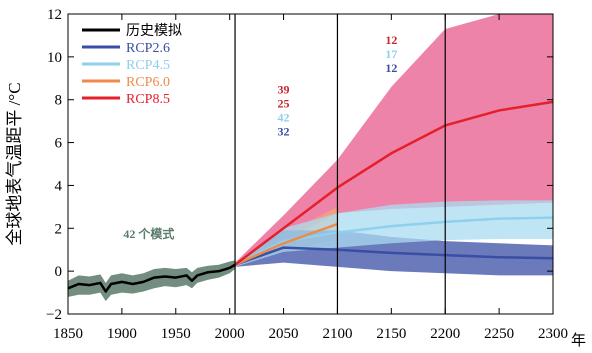  What do you see at coordinates (284, 117) in the screenshot?
I see `model-count-2050: 42` at bounding box center [284, 117].